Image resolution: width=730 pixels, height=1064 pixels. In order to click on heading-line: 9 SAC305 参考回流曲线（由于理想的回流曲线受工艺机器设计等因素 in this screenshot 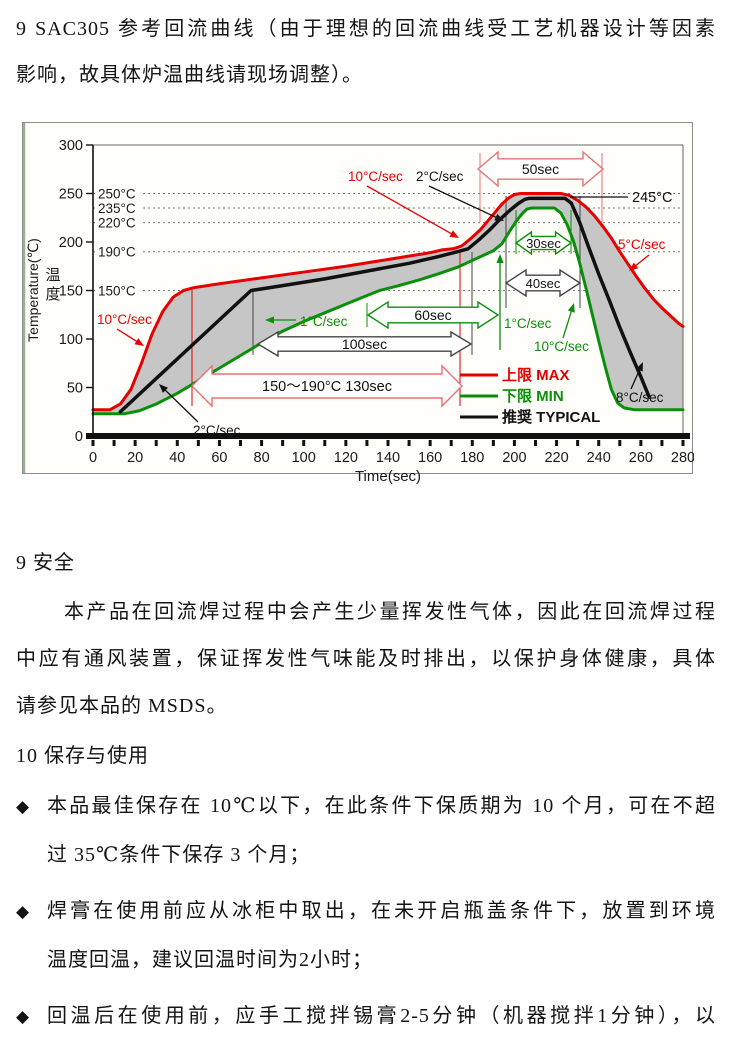, I will do `click(366, 29)`.